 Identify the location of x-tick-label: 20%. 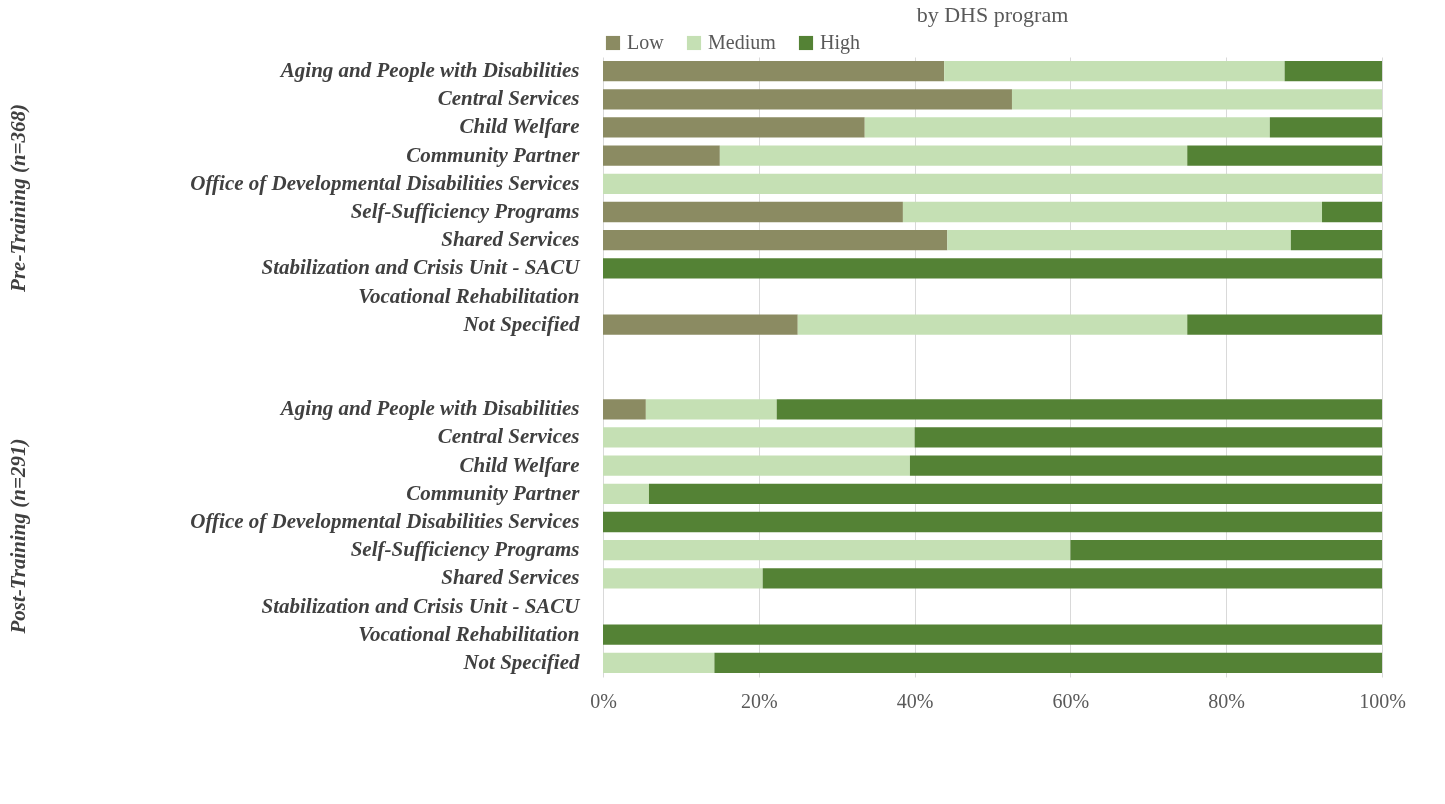
(759, 700).